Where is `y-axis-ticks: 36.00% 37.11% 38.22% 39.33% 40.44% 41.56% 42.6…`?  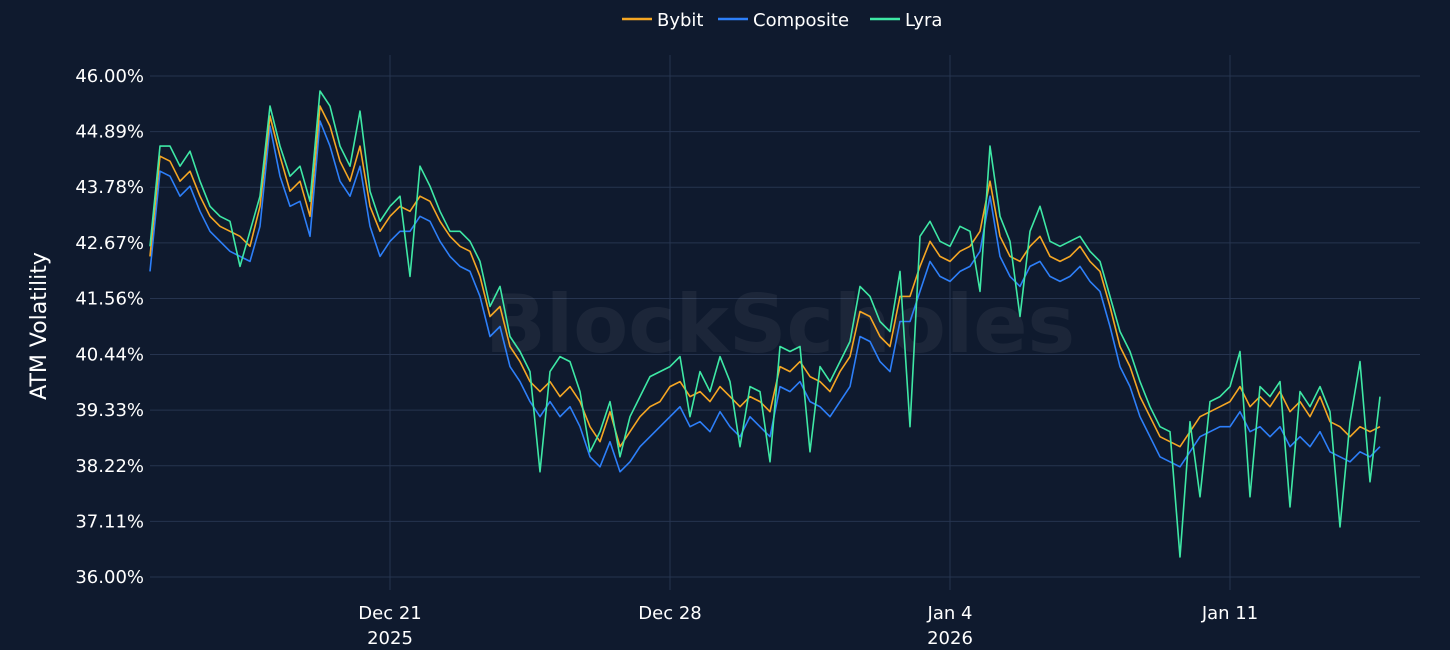 y-axis-ticks: 36.00% 37.11% 38.22% 39.33% 40.44% 41.56% 42.6… is located at coordinates (109, 327).